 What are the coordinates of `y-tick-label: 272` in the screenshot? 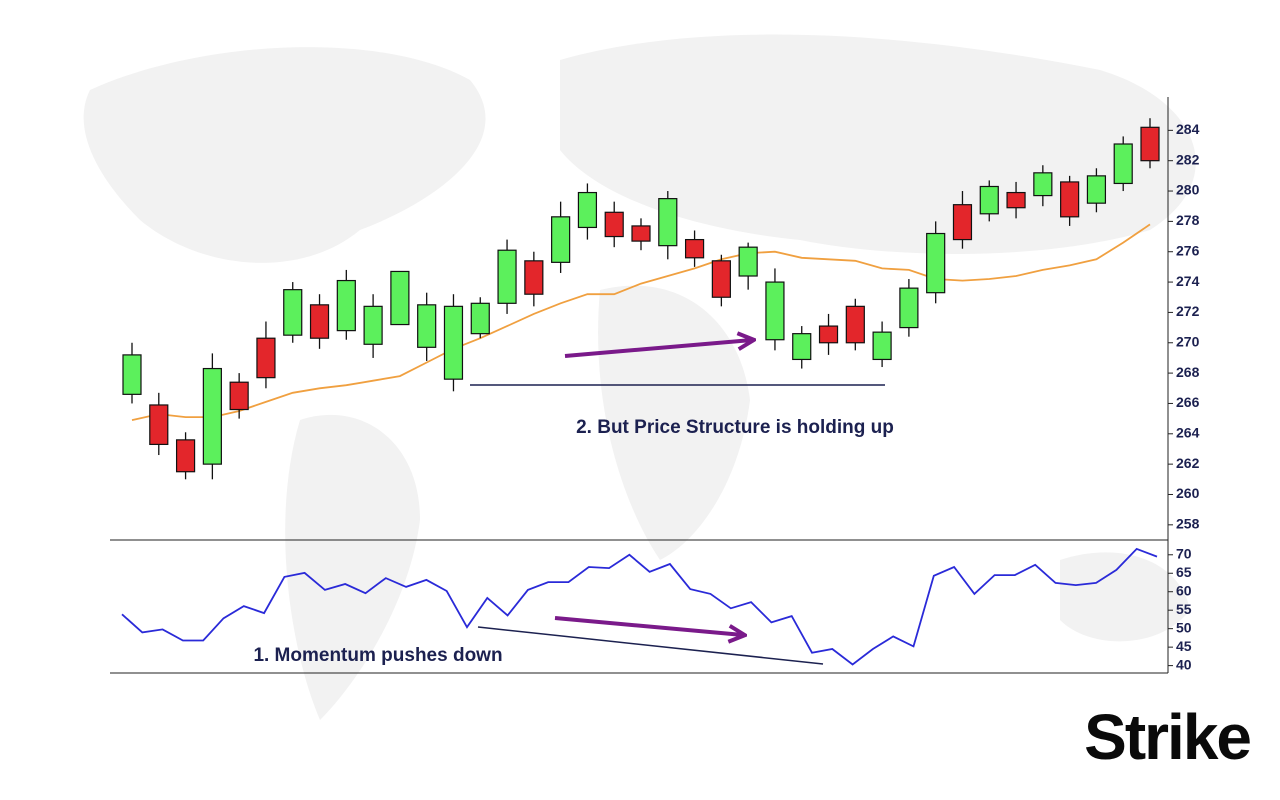 It's located at (1188, 311).